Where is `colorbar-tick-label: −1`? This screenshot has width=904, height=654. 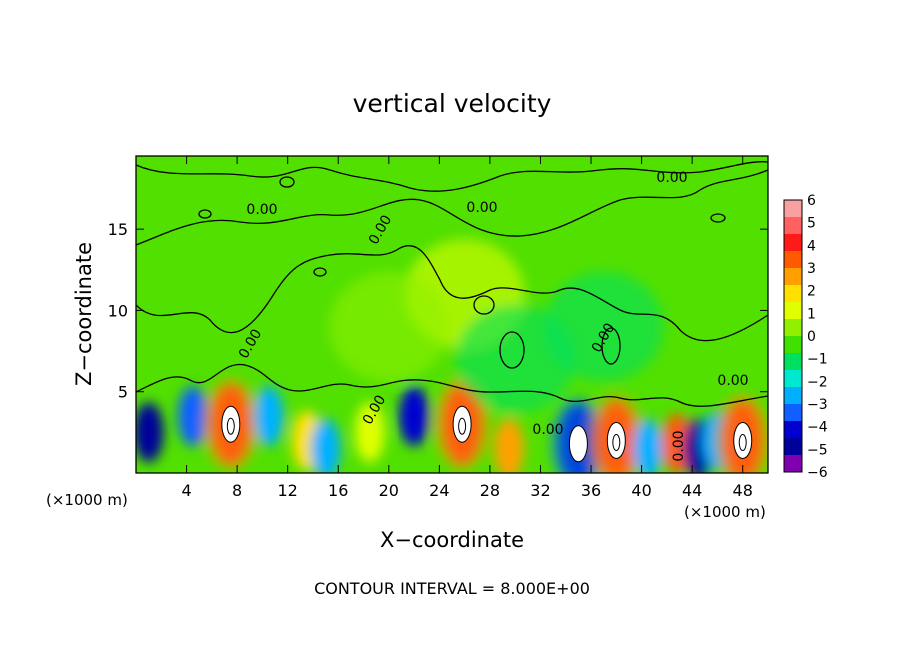 colorbar-tick-label: −1 is located at coordinates (817, 360).